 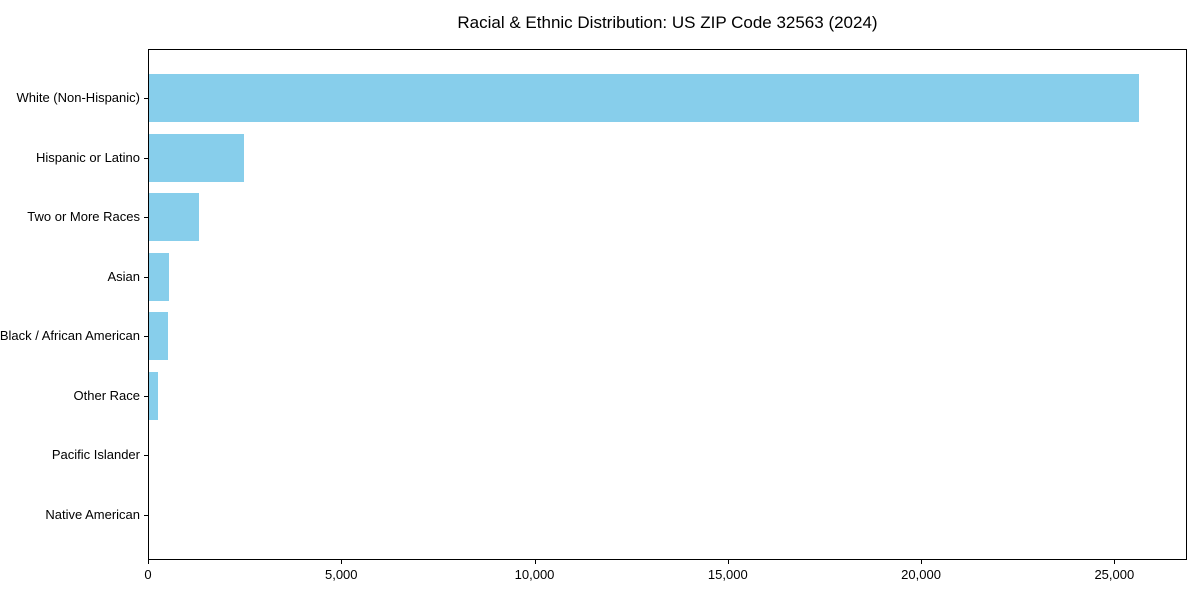 I want to click on x-tick-label: 15,000, so click(x=727, y=574).